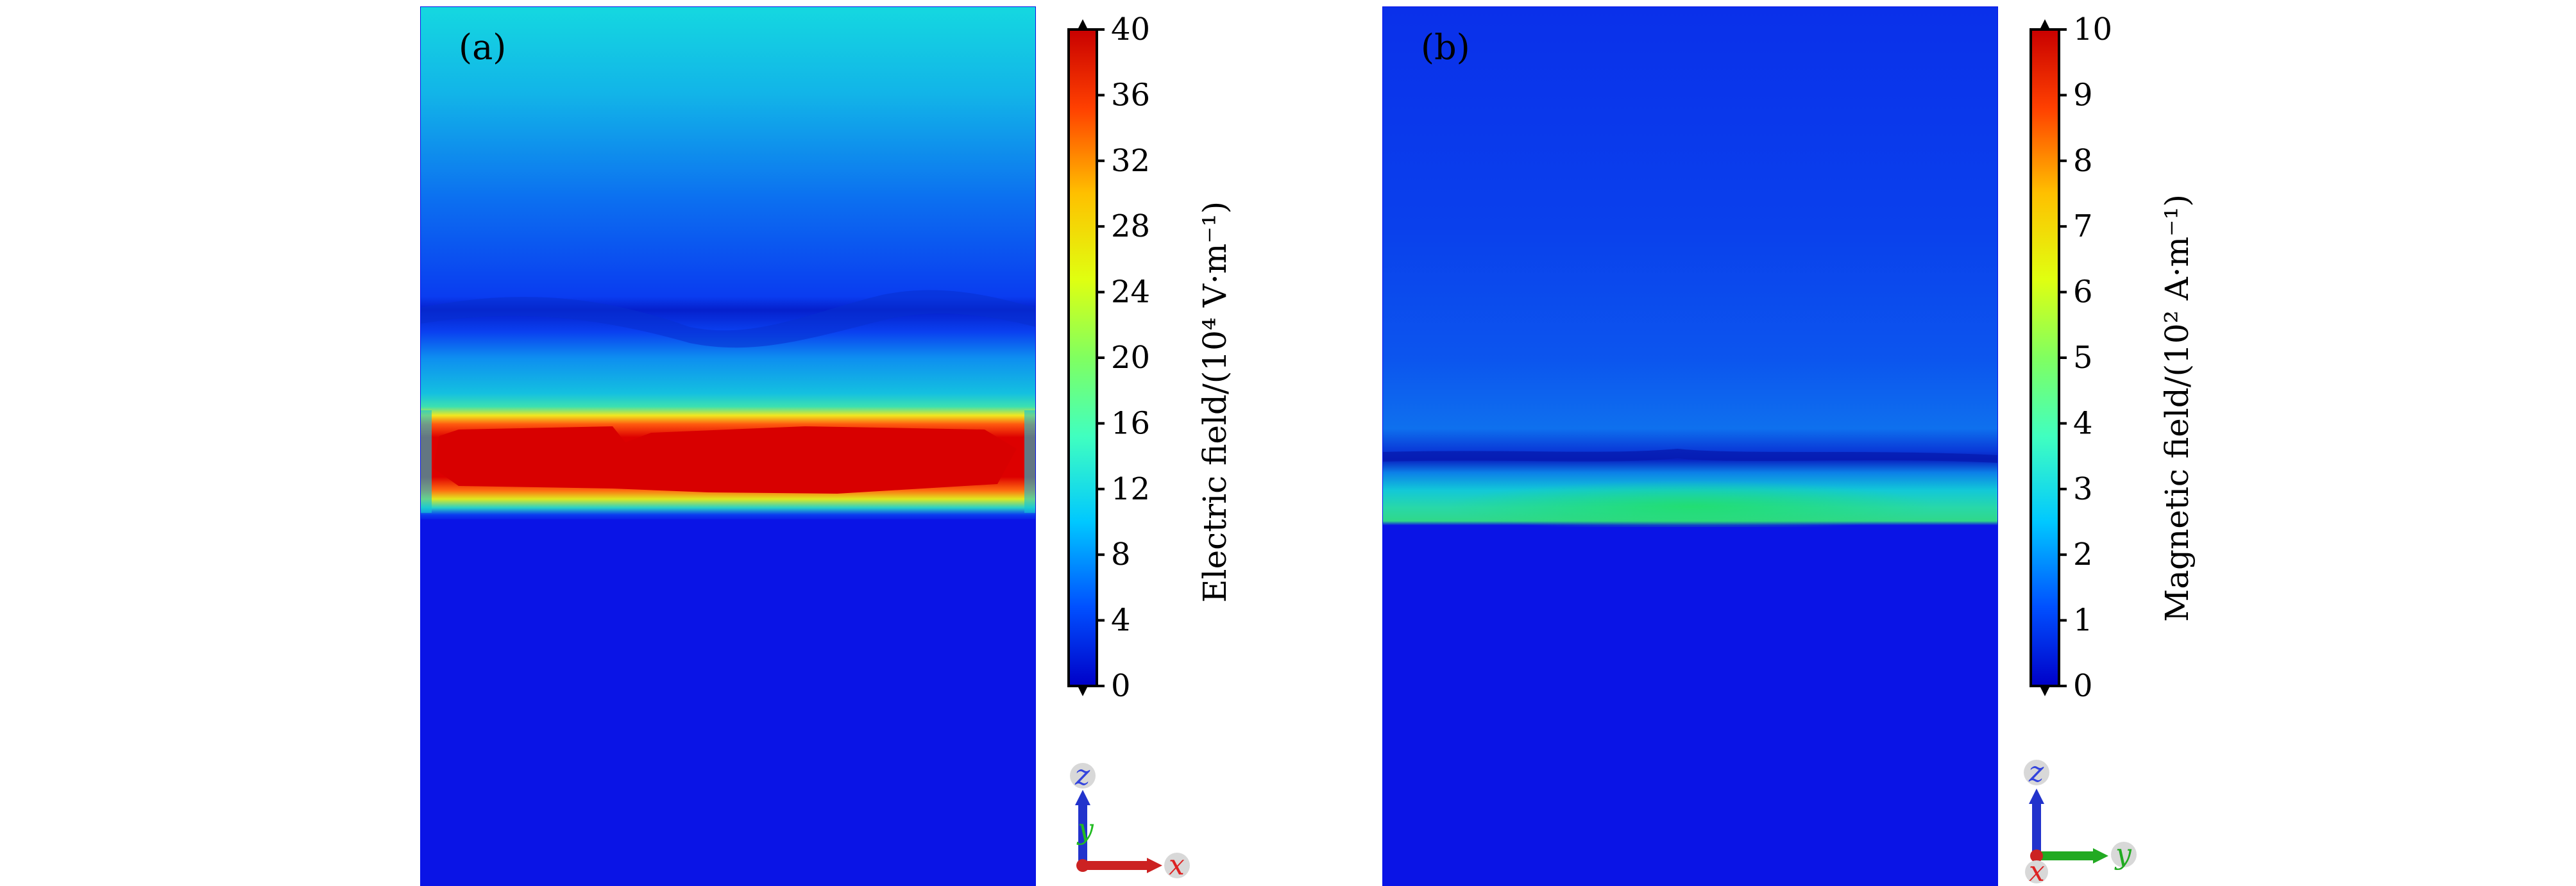 This screenshot has height=886, width=2576. I want to click on magnetic-colorbar-tick-label: 0, so click(2083, 686).